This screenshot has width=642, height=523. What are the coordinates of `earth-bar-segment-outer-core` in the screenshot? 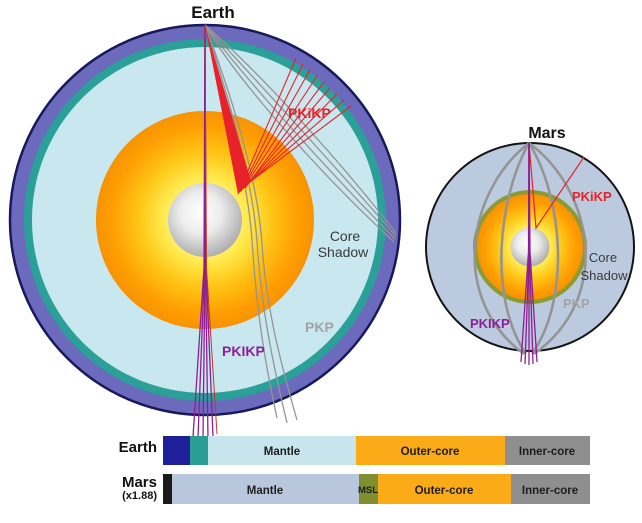 It's located at (430, 450).